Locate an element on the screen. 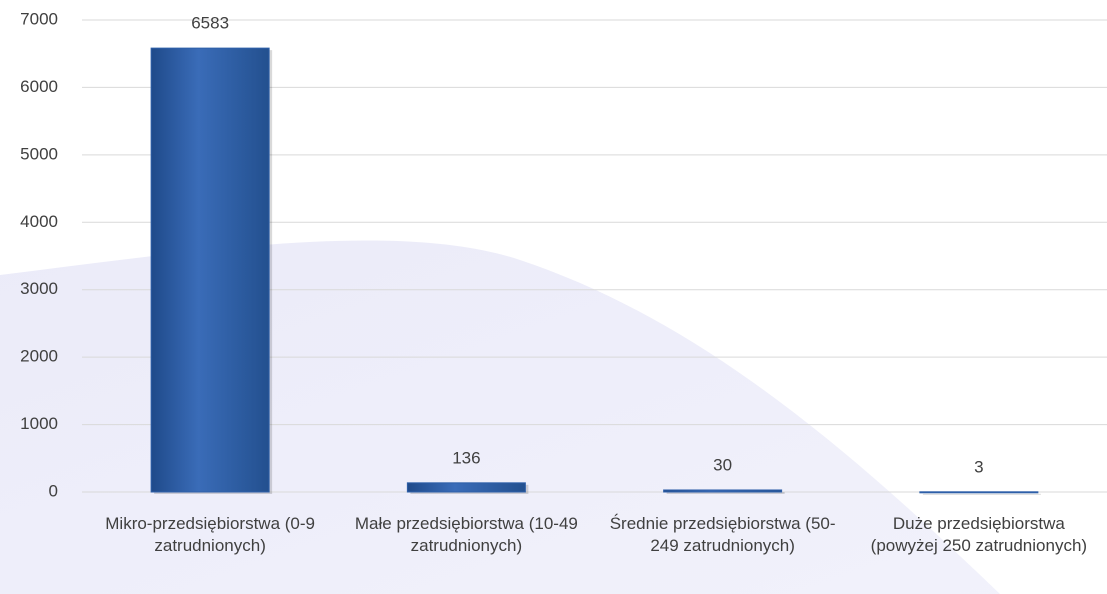 The height and width of the screenshot is (594, 1107). data-label: 3 is located at coordinates (978, 466).